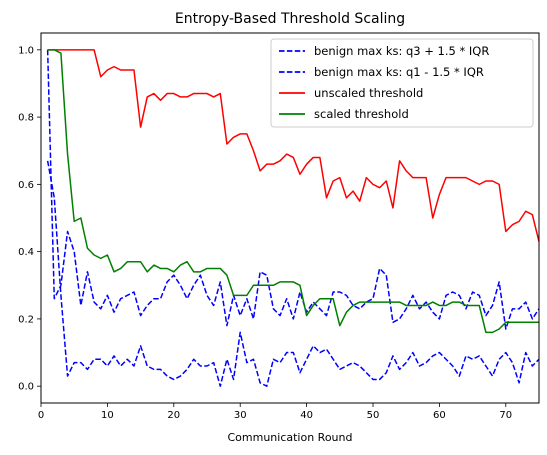 The height and width of the screenshot is (455, 547). I want to click on x-tick-label: 40, so click(306, 415).